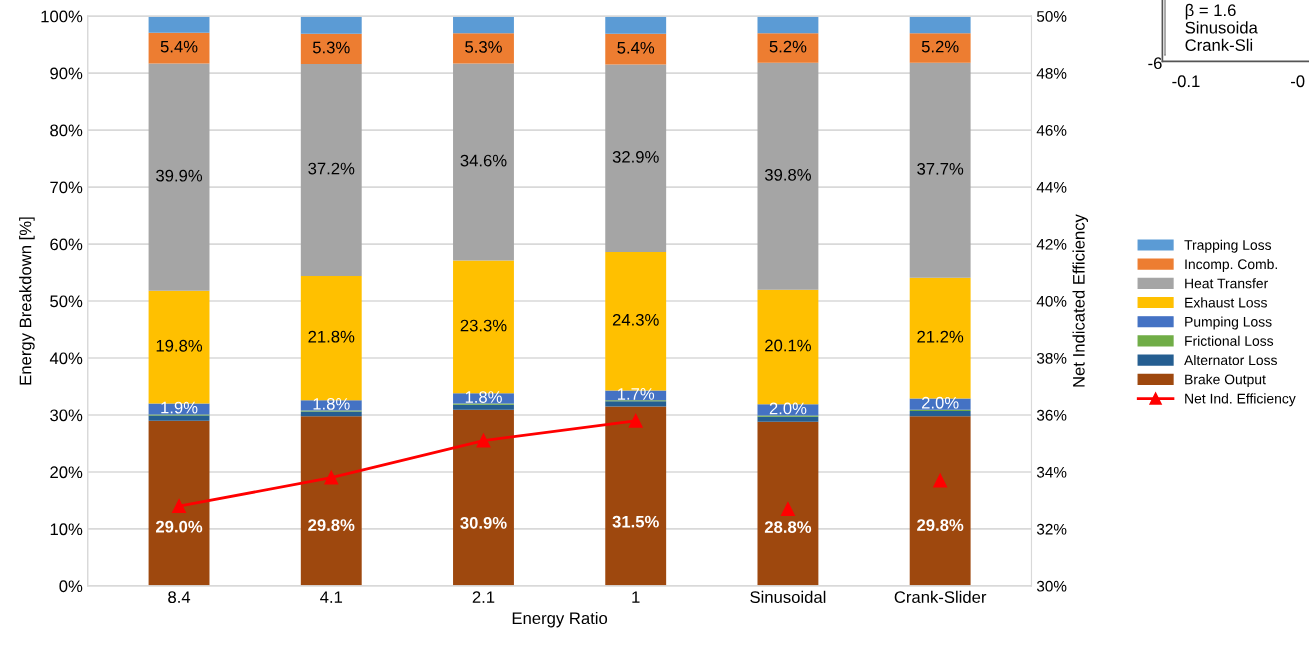 Image resolution: width=1309 pixels, height=646 pixels. What do you see at coordinates (1225, 381) in the screenshot?
I see `legend-label: Brake Output` at bounding box center [1225, 381].